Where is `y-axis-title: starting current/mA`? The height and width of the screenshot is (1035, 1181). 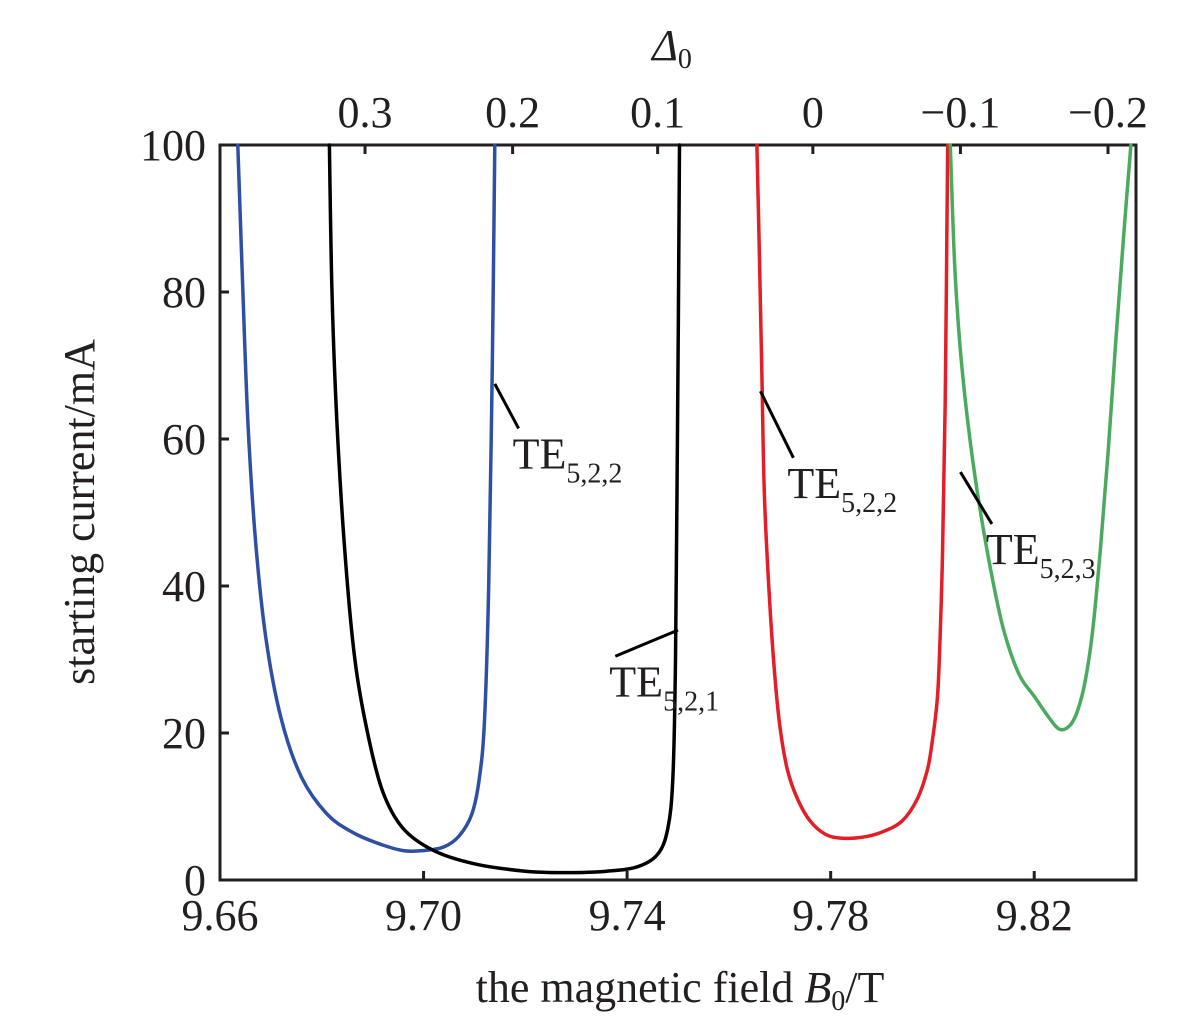
y-axis-title: starting current/mA is located at coordinates (79, 512).